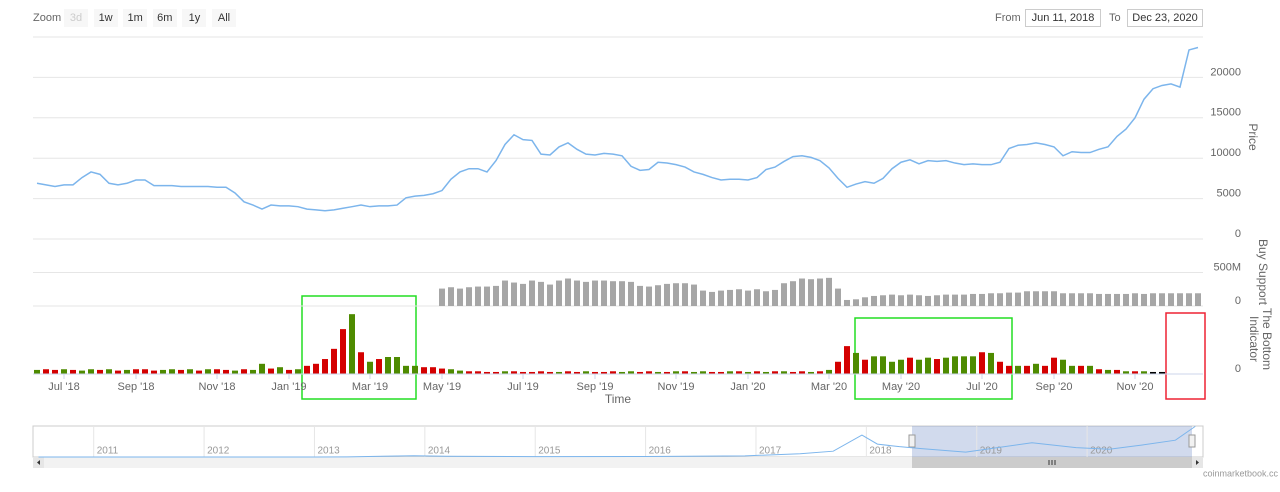 This screenshot has height=492, width=1280. Describe the element at coordinates (108, 451) in the screenshot. I see `nav-tick-label: 2011` at that location.